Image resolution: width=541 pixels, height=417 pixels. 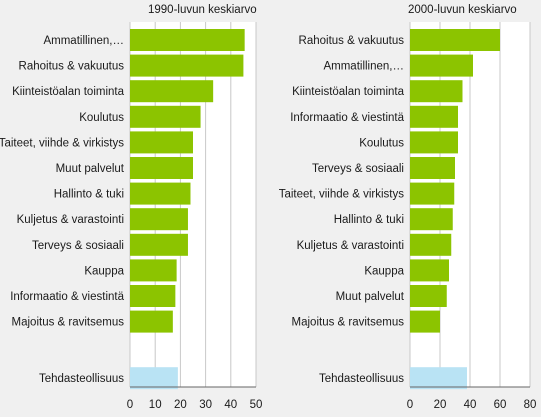 What do you see at coordinates (230, 405) in the screenshot?
I see `x-tick-label-1-40: 40` at bounding box center [230, 405].